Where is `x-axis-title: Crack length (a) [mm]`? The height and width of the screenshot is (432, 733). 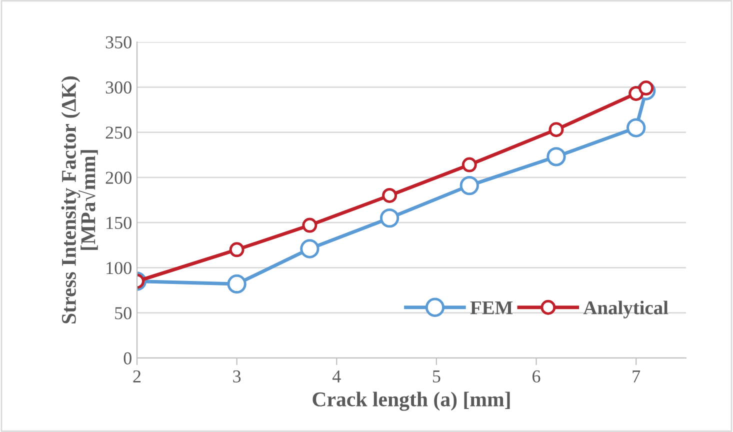
x-axis-title: Crack length (a) [mm] is located at coordinates (411, 401).